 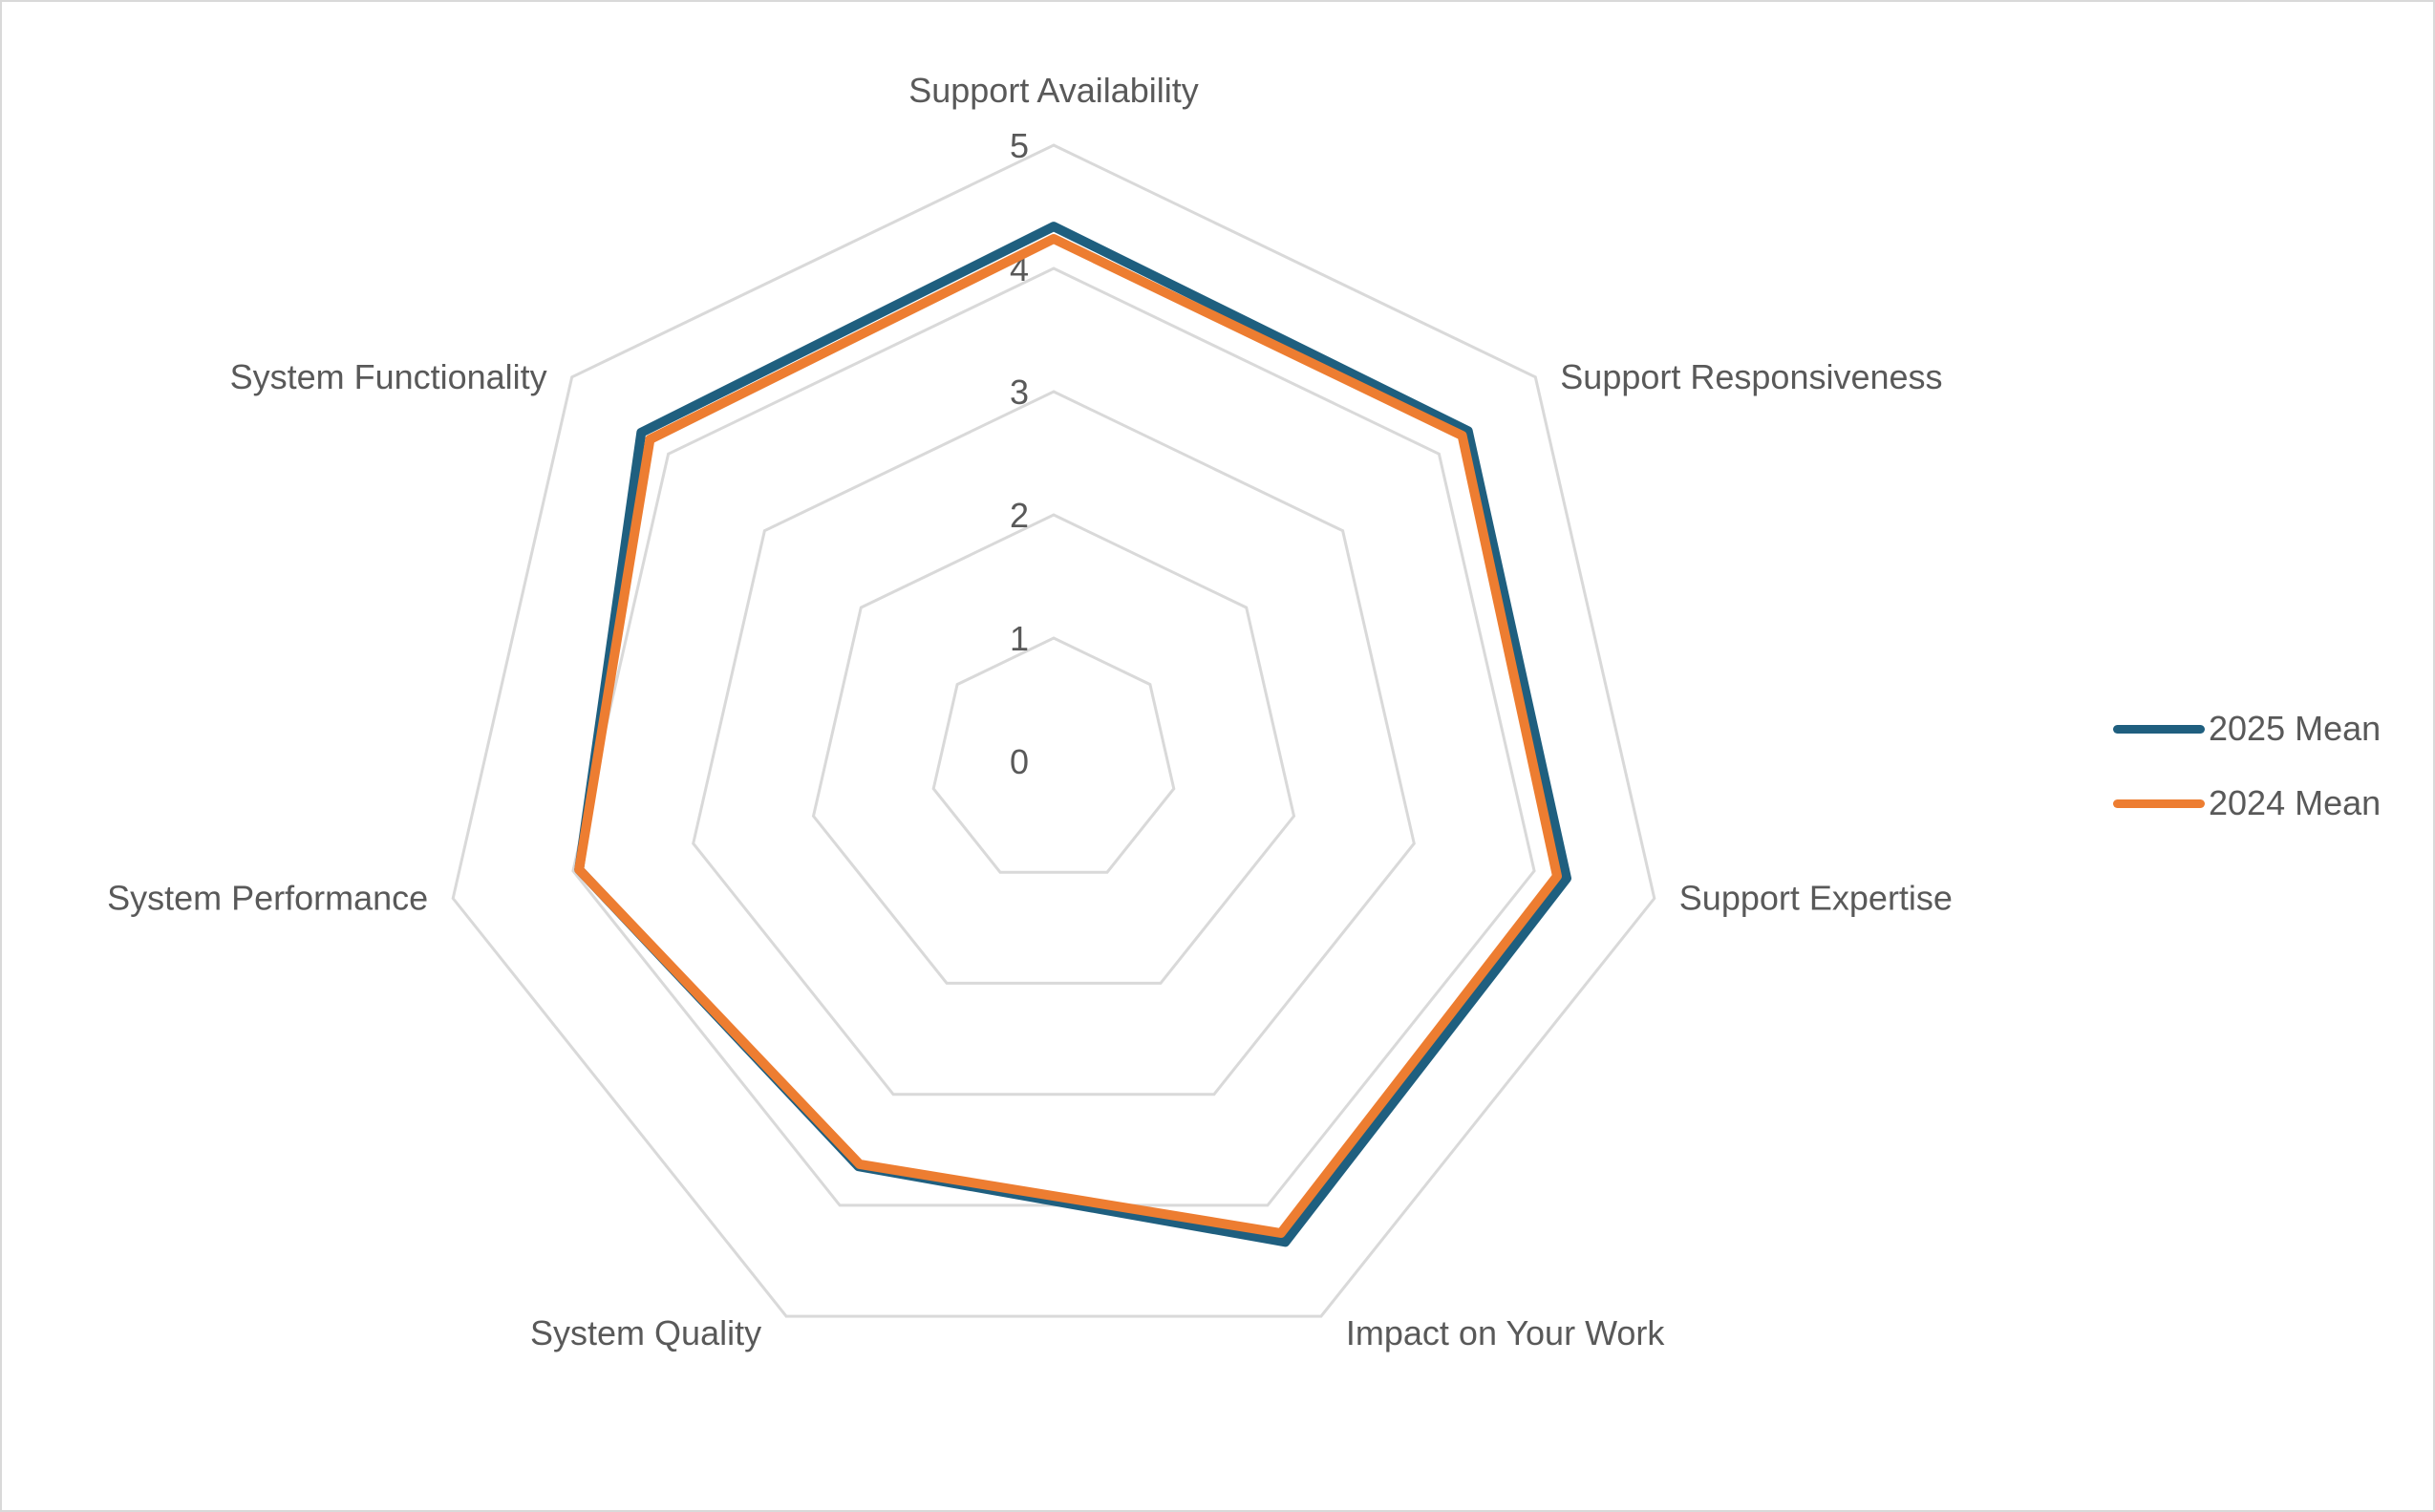 I want to click on radial-tick-label-5: 5, so click(x=1019, y=145).